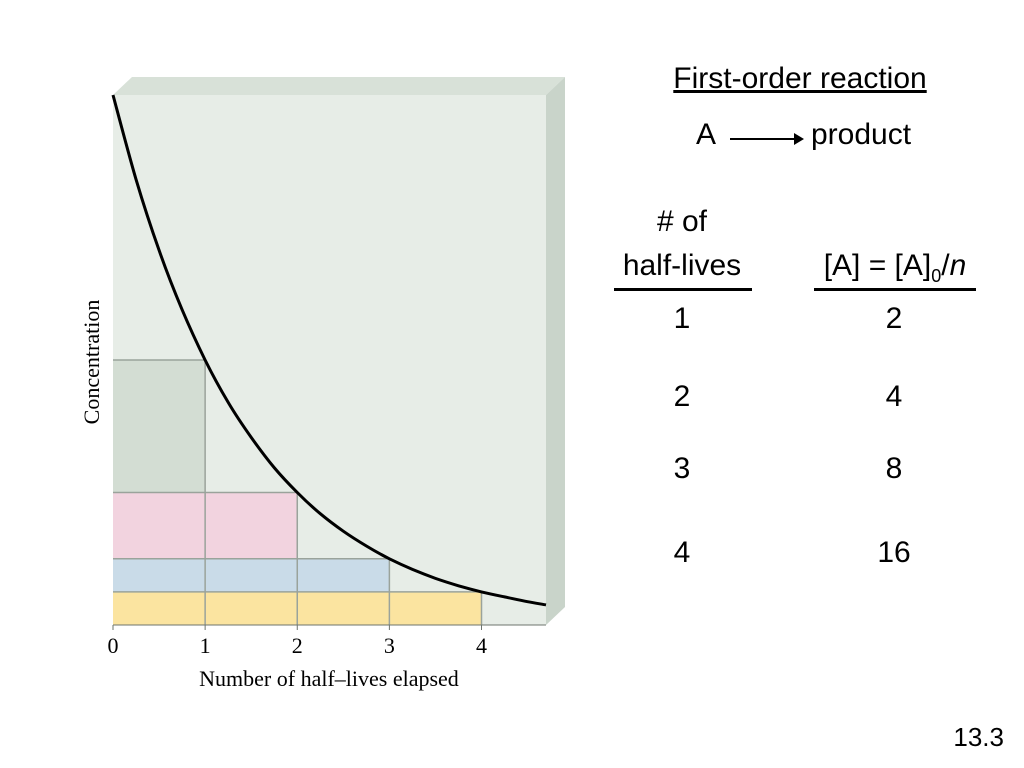 Image resolution: width=1024 pixels, height=768 pixels. What do you see at coordinates (91, 362) in the screenshot?
I see `y-axis-label: Concentration` at bounding box center [91, 362].